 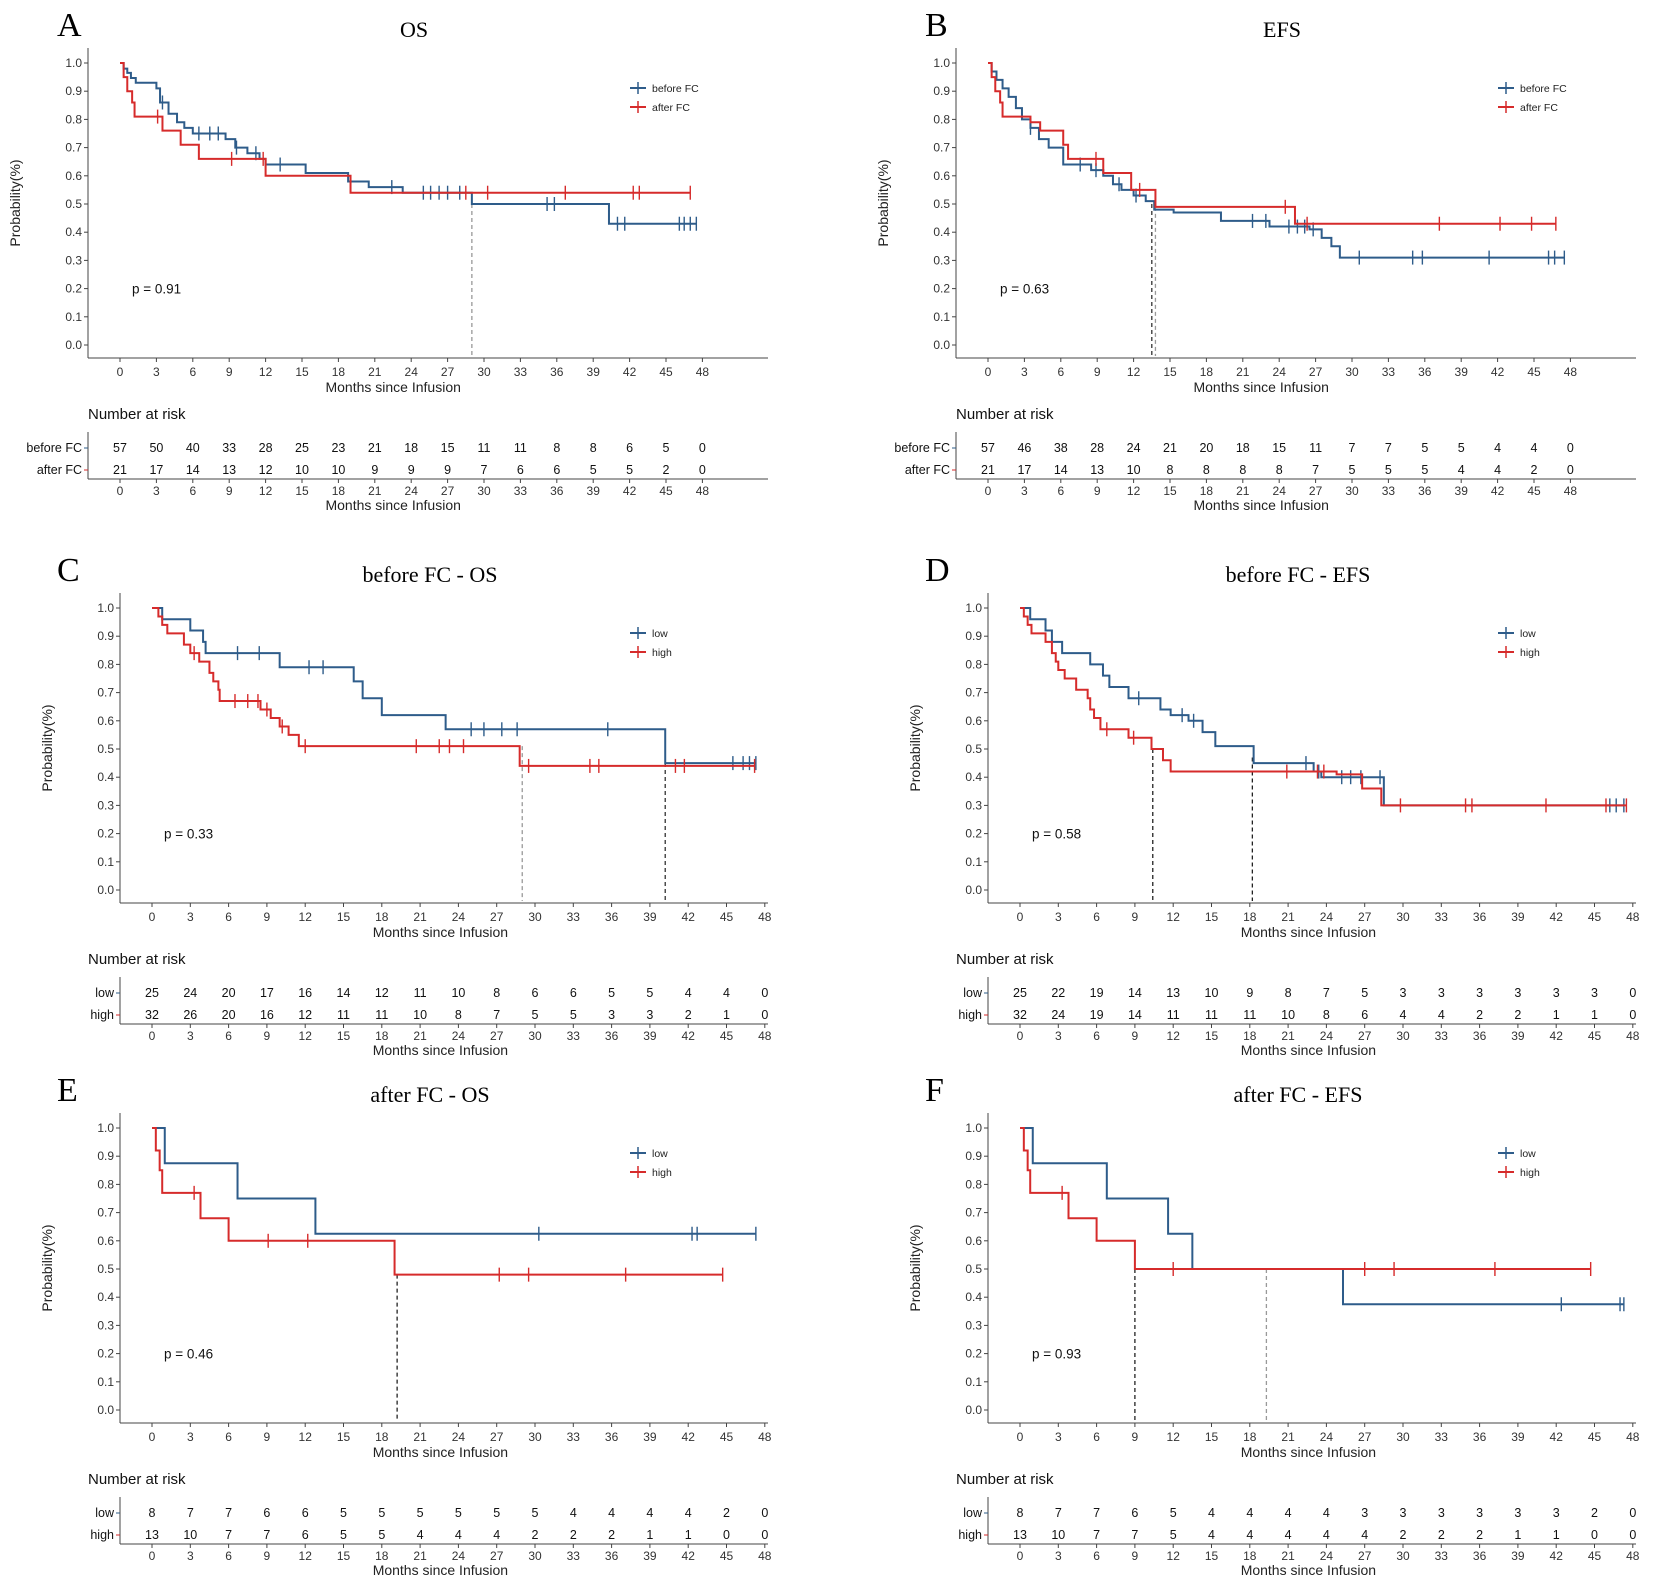 I want to click on risk-x-tick-label: 15, so click(x=344, y=1556).